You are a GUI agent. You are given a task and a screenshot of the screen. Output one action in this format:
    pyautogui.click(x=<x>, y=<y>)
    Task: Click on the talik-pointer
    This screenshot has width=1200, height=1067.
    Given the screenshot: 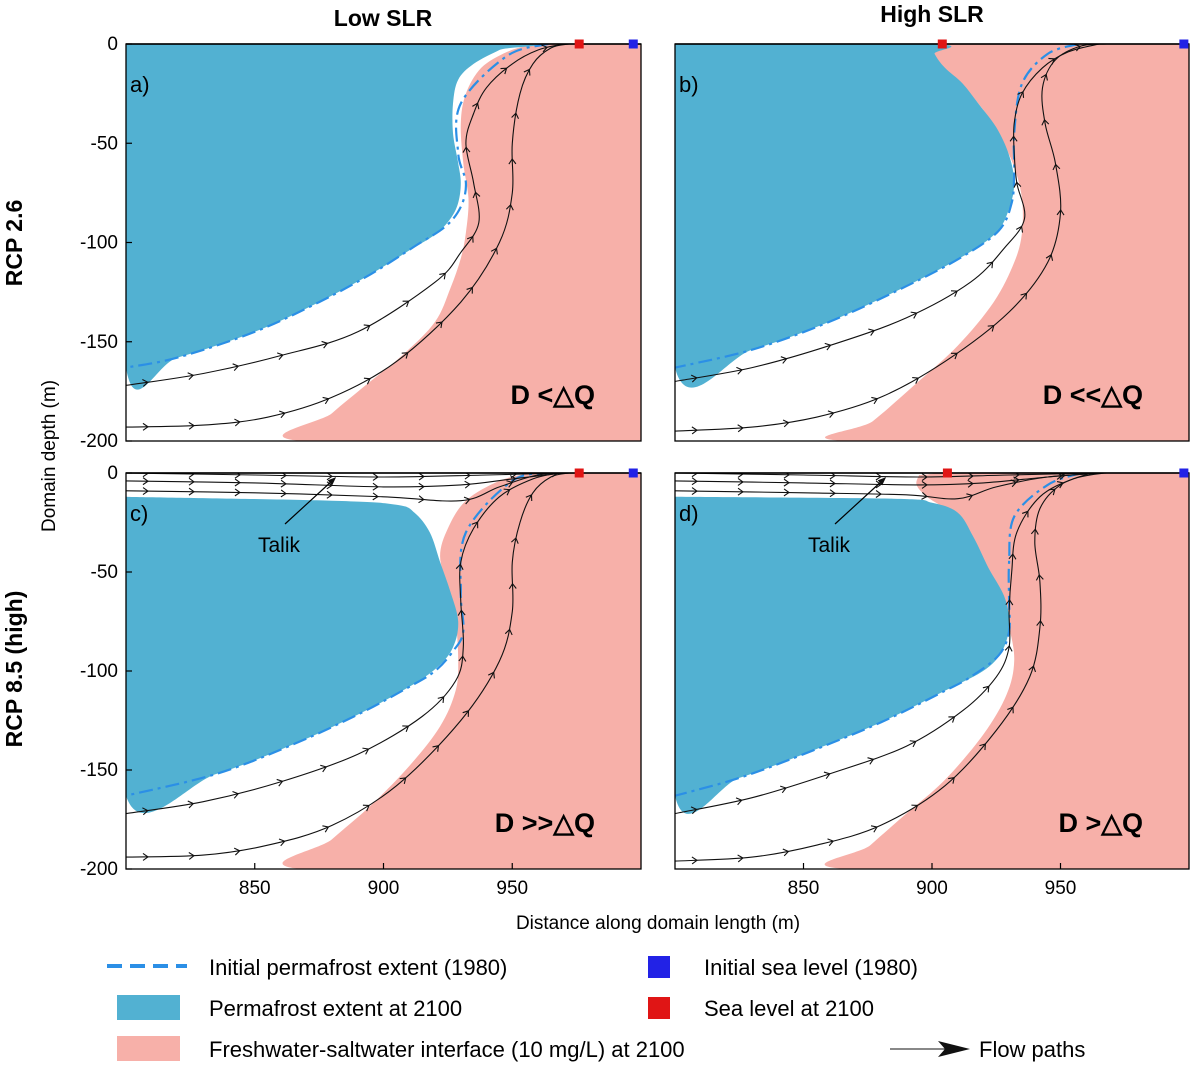 What is the action you would take?
    pyautogui.click(x=860, y=501)
    